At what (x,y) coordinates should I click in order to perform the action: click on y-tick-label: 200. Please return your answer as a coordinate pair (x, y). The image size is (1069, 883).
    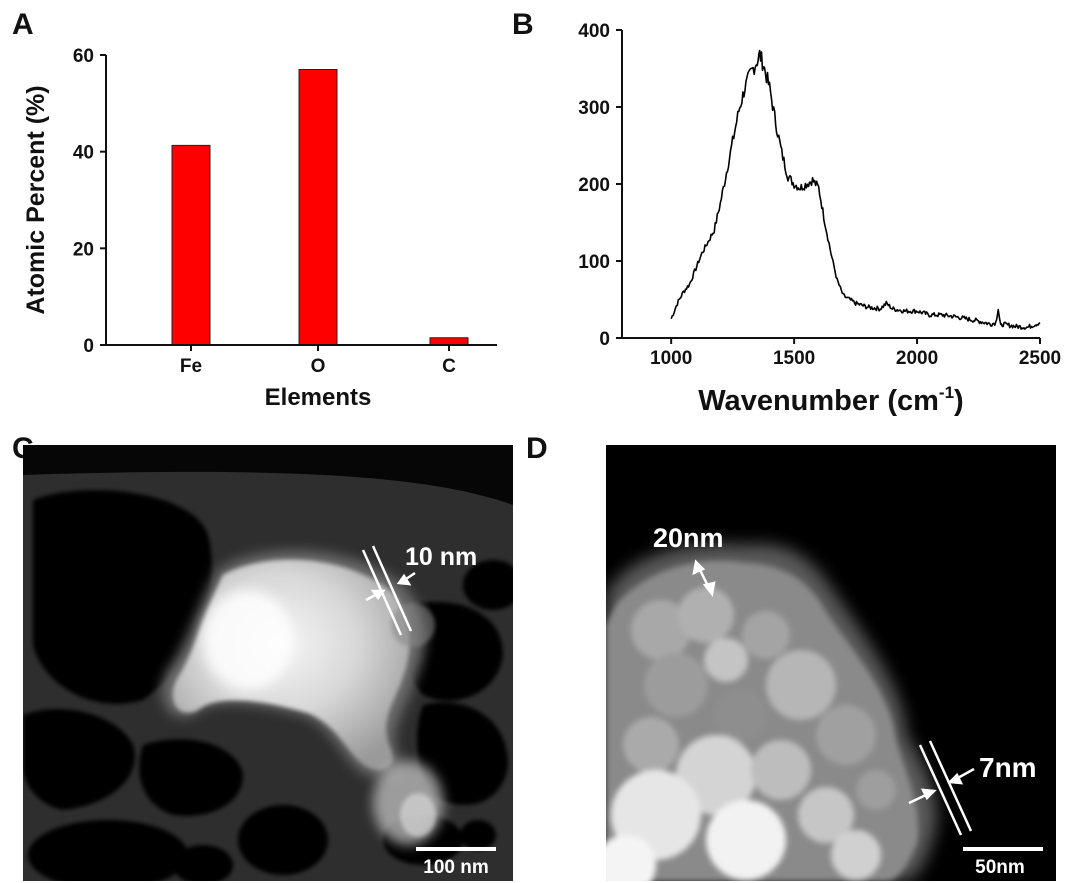
    Looking at the image, I should click on (594, 185).